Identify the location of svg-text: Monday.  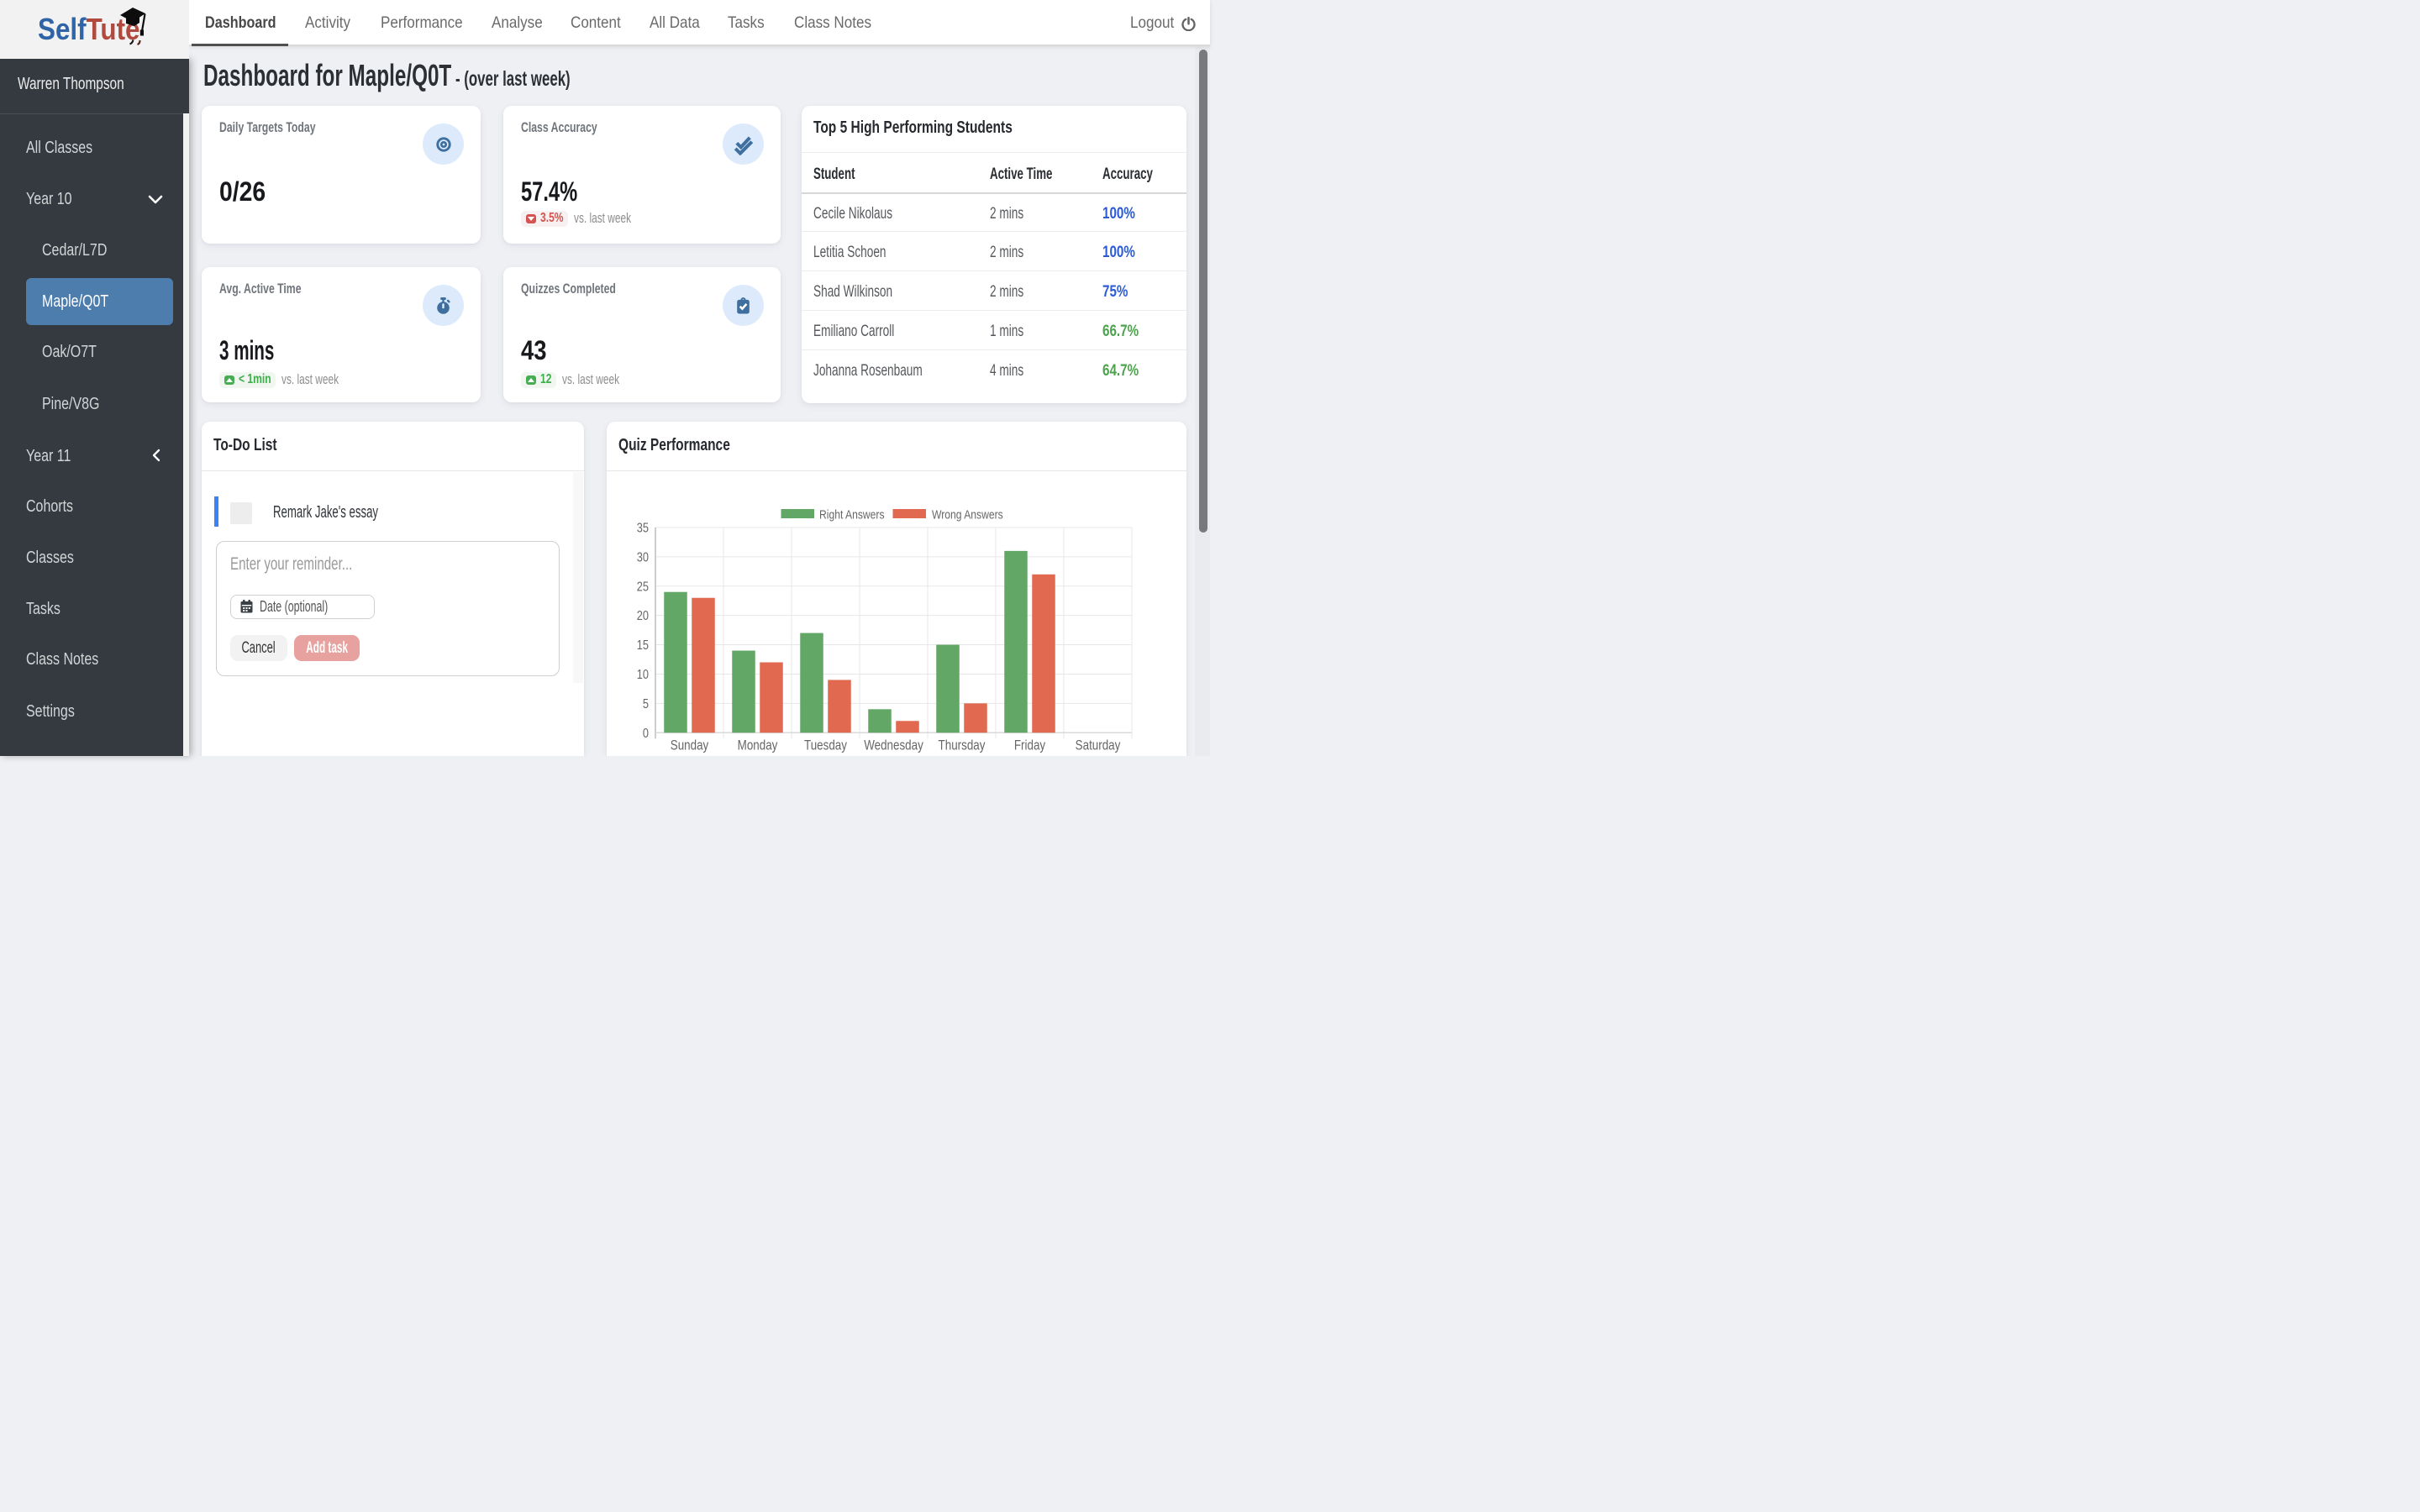
(757, 745).